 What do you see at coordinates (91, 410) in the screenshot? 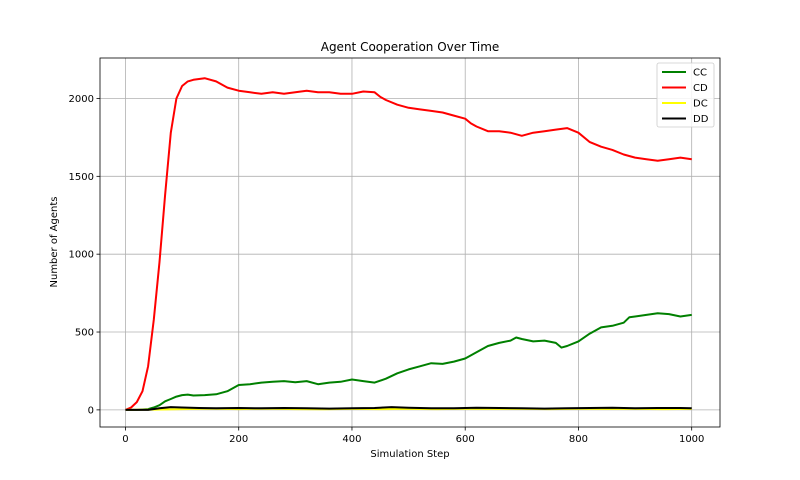
I see `y-tick-label: 0` at bounding box center [91, 410].